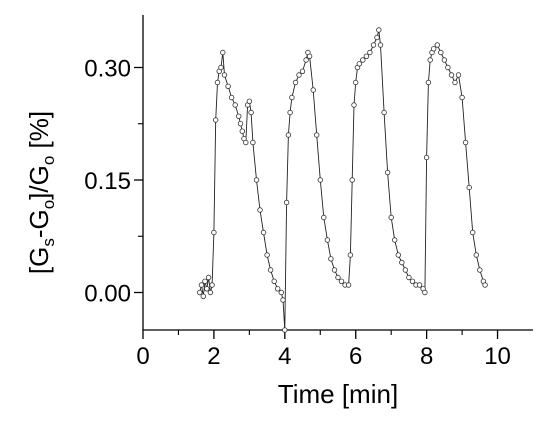 This screenshot has height=427, width=550. Describe the element at coordinates (107, 181) in the screenshot. I see `y-tick-label: 0.15` at that location.